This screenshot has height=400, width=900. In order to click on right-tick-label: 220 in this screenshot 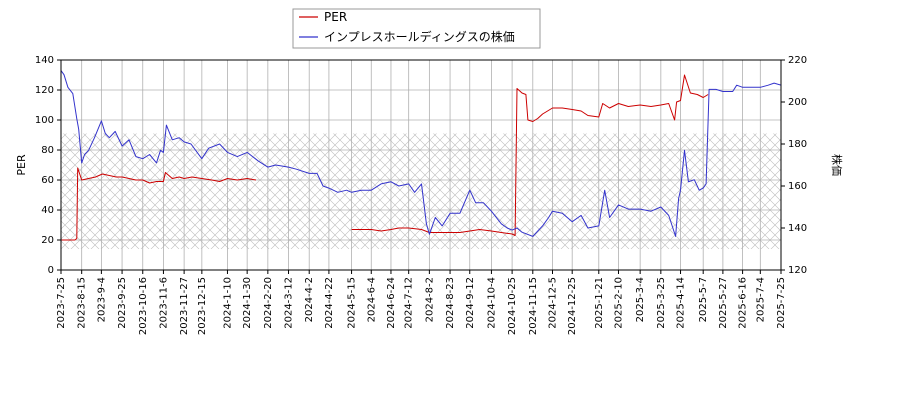, I will do `click(797, 60)`.